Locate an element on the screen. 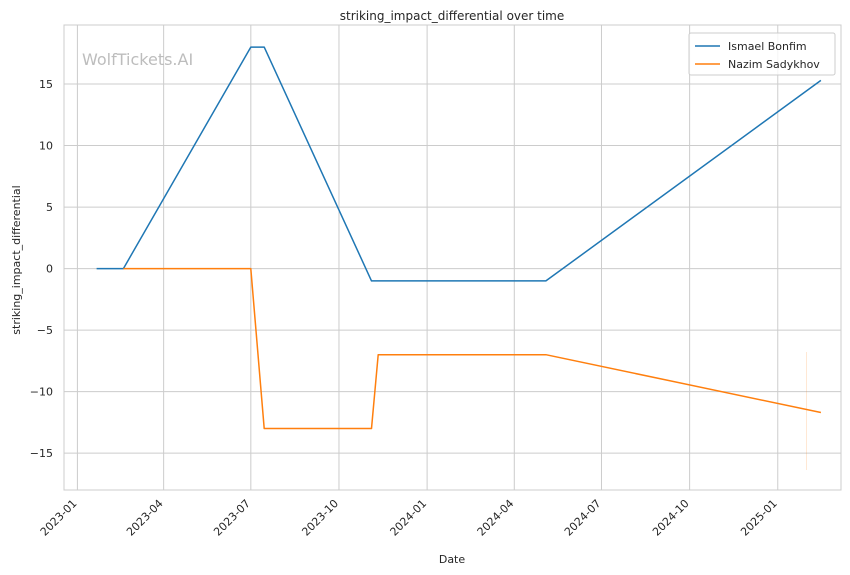  legend-box is located at coordinates (762, 54).